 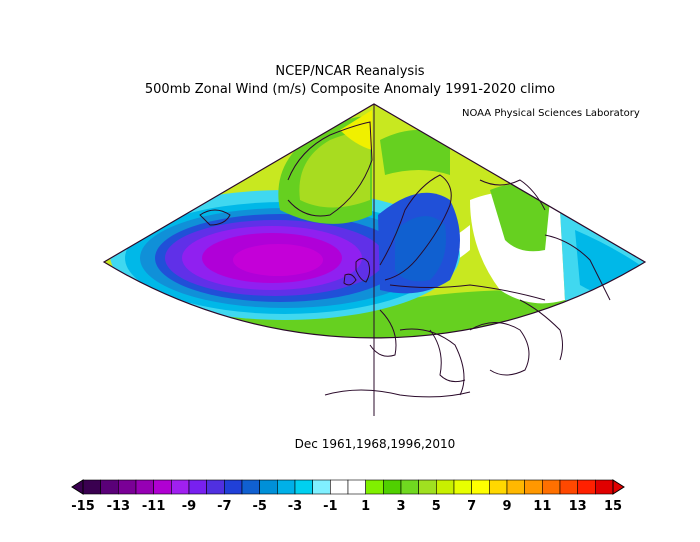 I want to click on colorbar-tick-label: -1, so click(x=330, y=506).